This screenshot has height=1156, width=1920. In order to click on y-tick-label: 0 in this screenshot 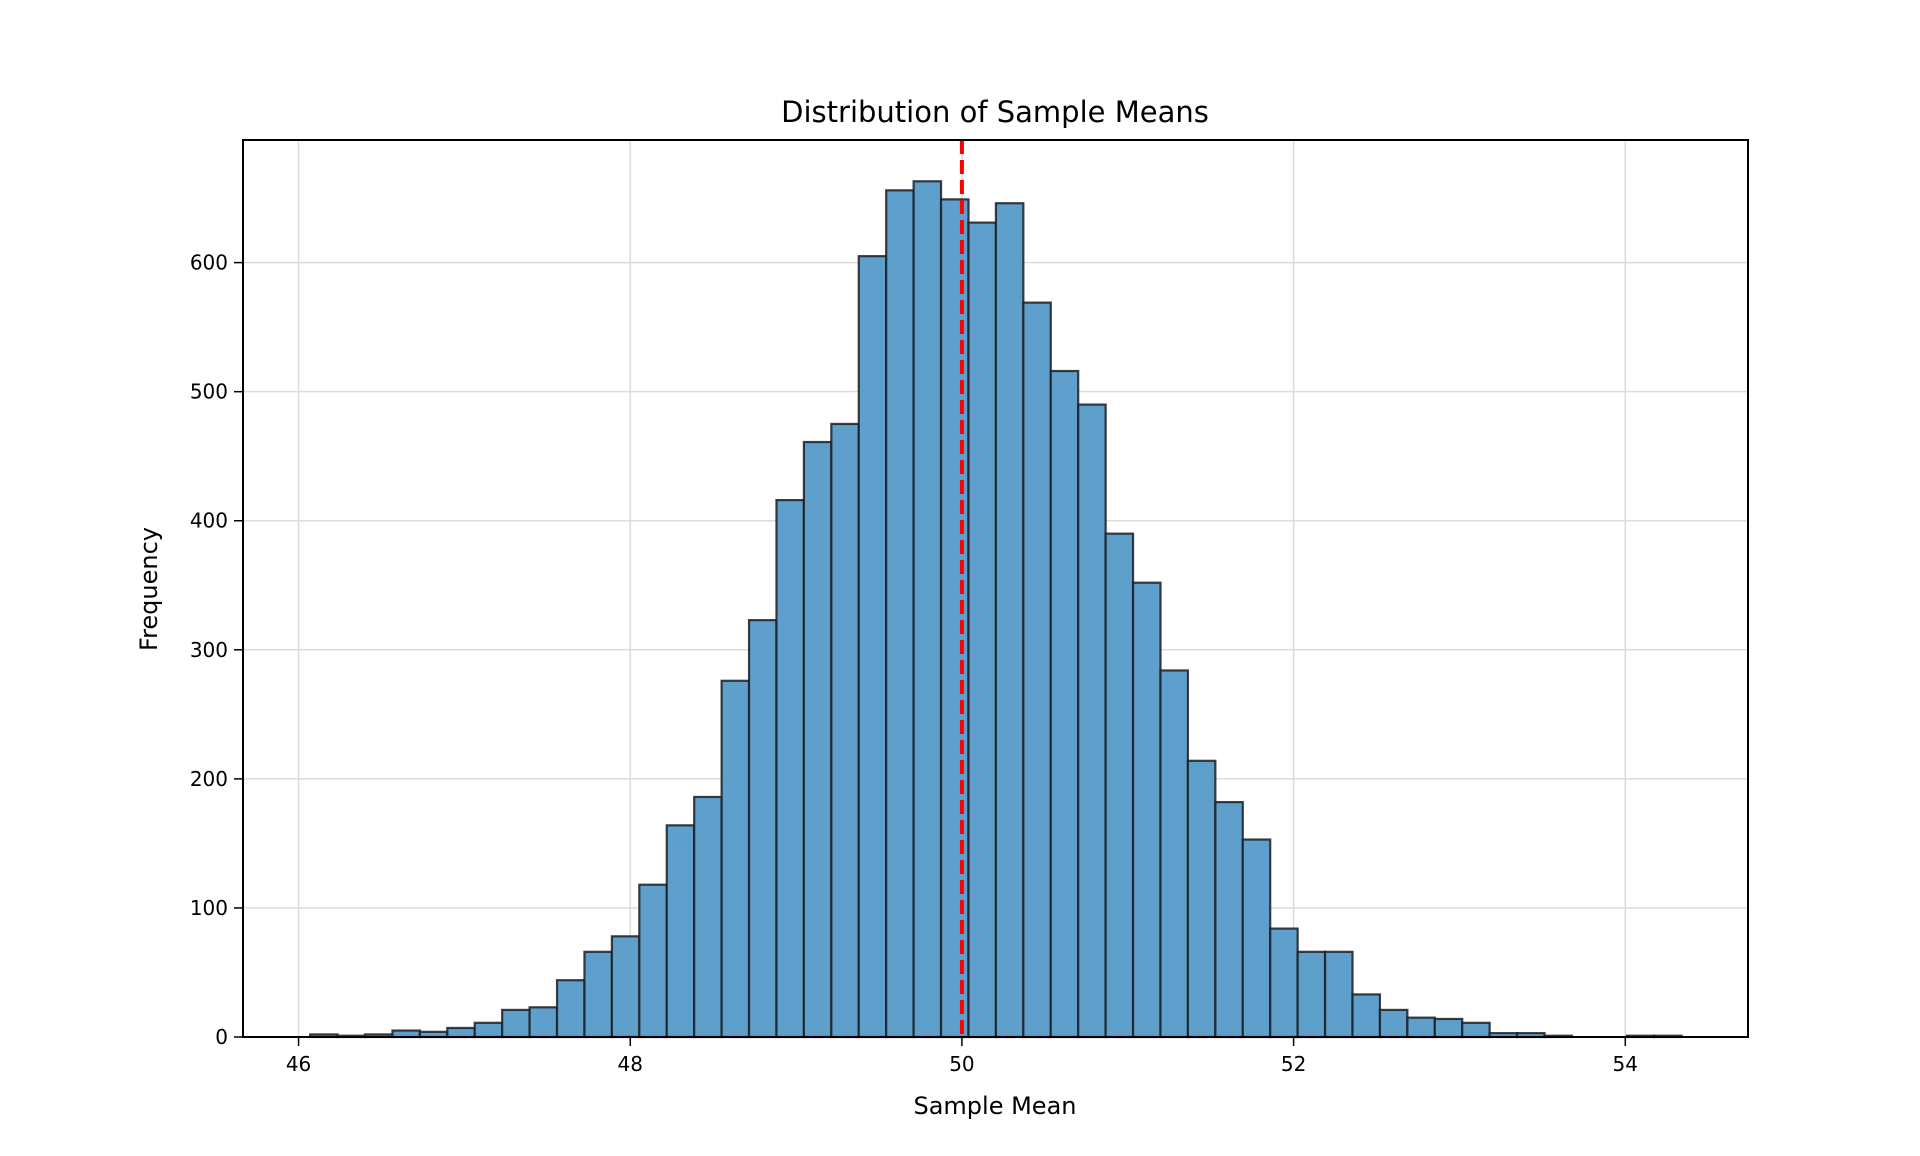, I will do `click(221, 1037)`.